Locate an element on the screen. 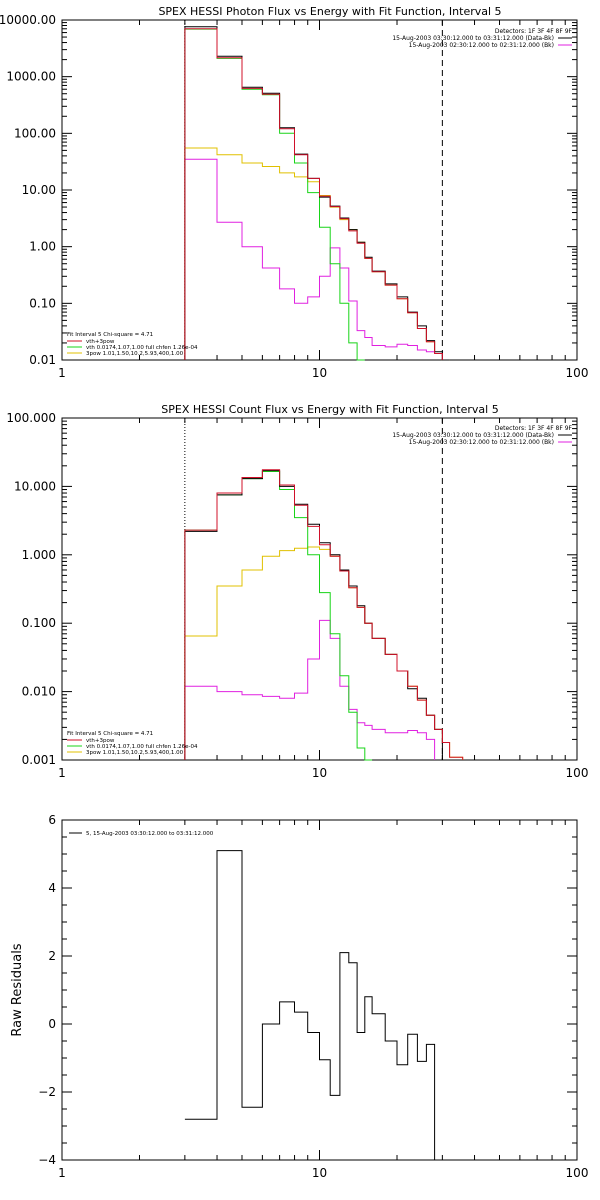 This screenshot has height=1200, width=600. y-tick-label: 0 is located at coordinates (52, 1024).